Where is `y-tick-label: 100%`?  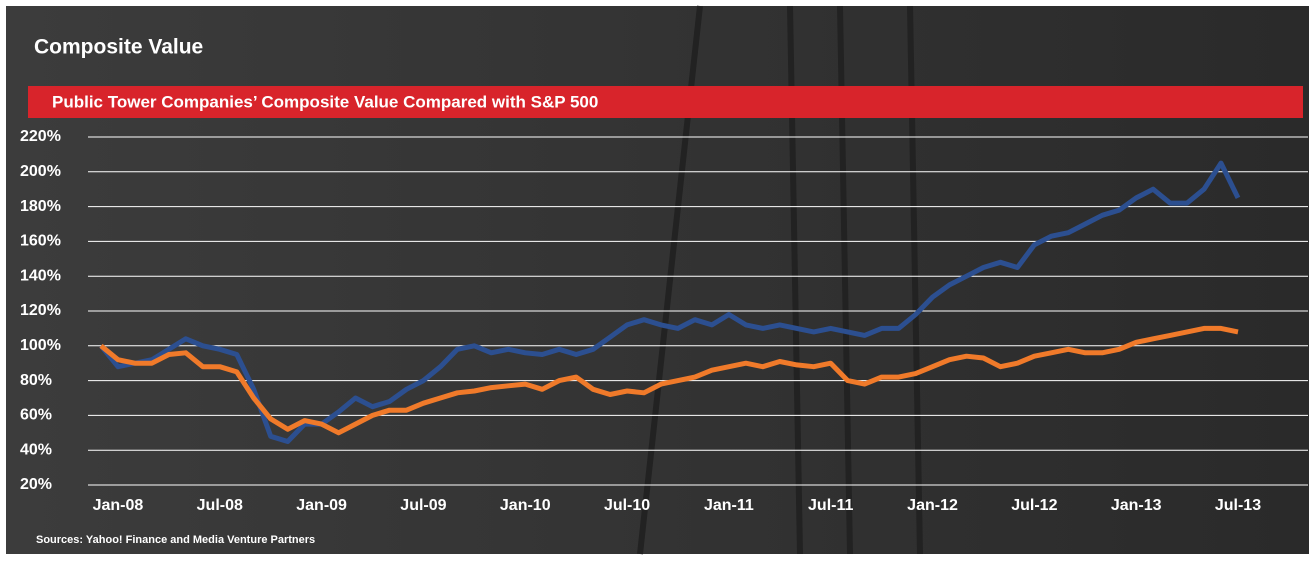
y-tick-label: 100% is located at coordinates (40, 345).